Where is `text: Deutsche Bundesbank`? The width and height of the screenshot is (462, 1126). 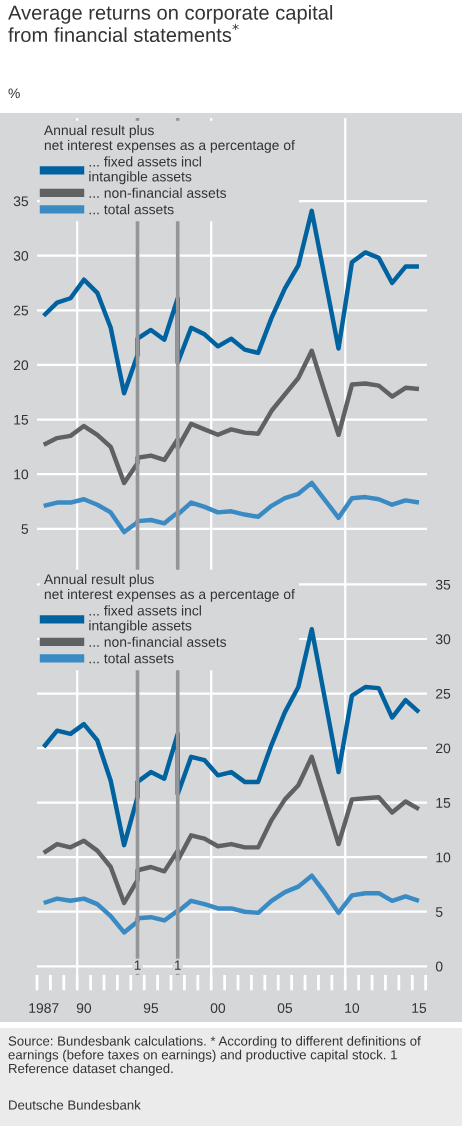
text: Deutsche Bundesbank is located at coordinates (75, 1105).